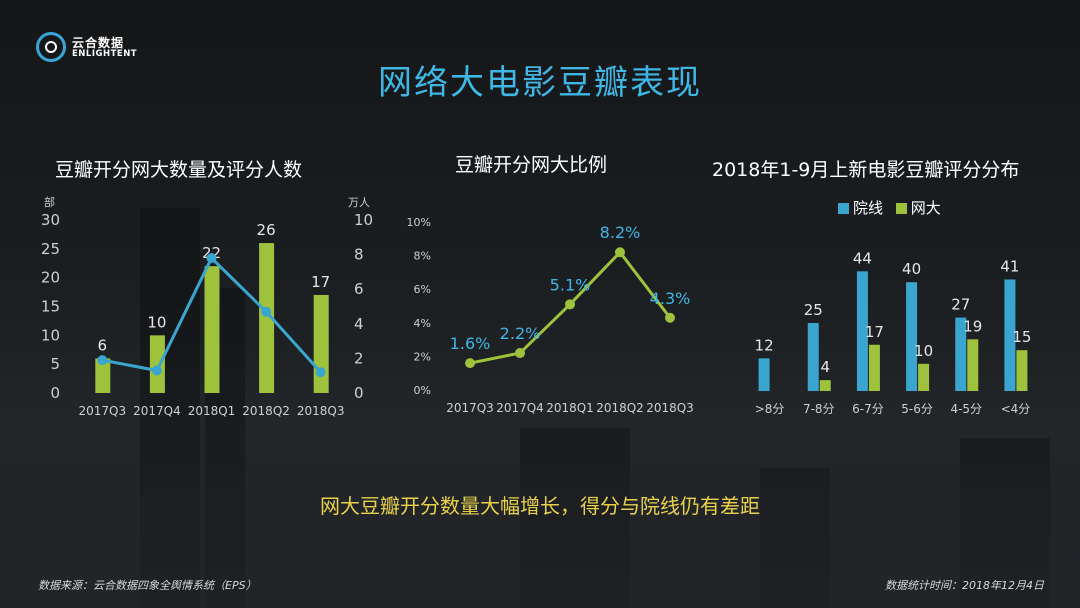  I want to click on left-axis-tick: 5, so click(55, 364).